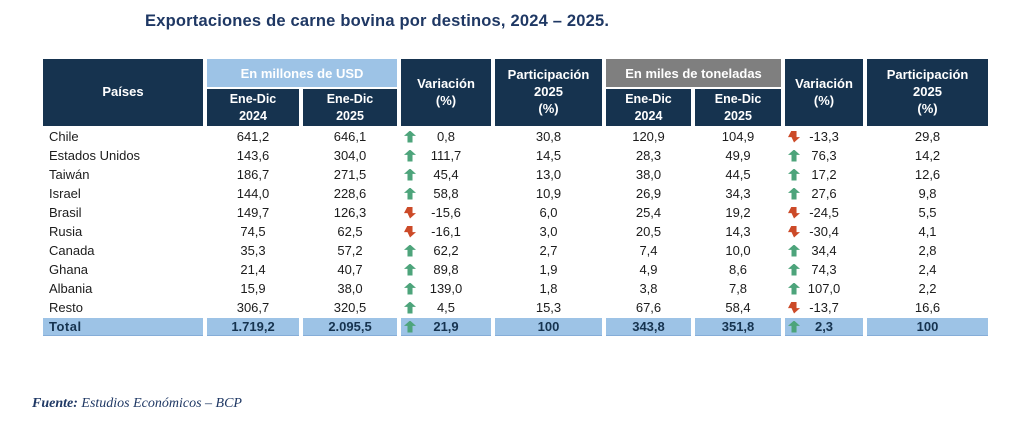  Describe the element at coordinates (824, 136) in the screenshot. I see `variation-ton-value: -13,3` at that location.